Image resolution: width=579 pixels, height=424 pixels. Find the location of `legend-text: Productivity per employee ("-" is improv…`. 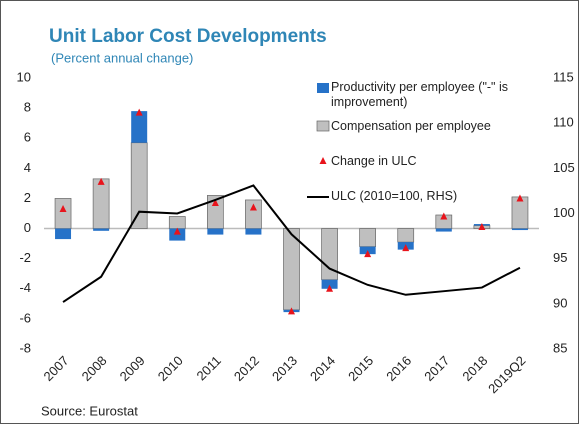

legend-text: Productivity per employee ("-" is improv… is located at coordinates (419, 94).